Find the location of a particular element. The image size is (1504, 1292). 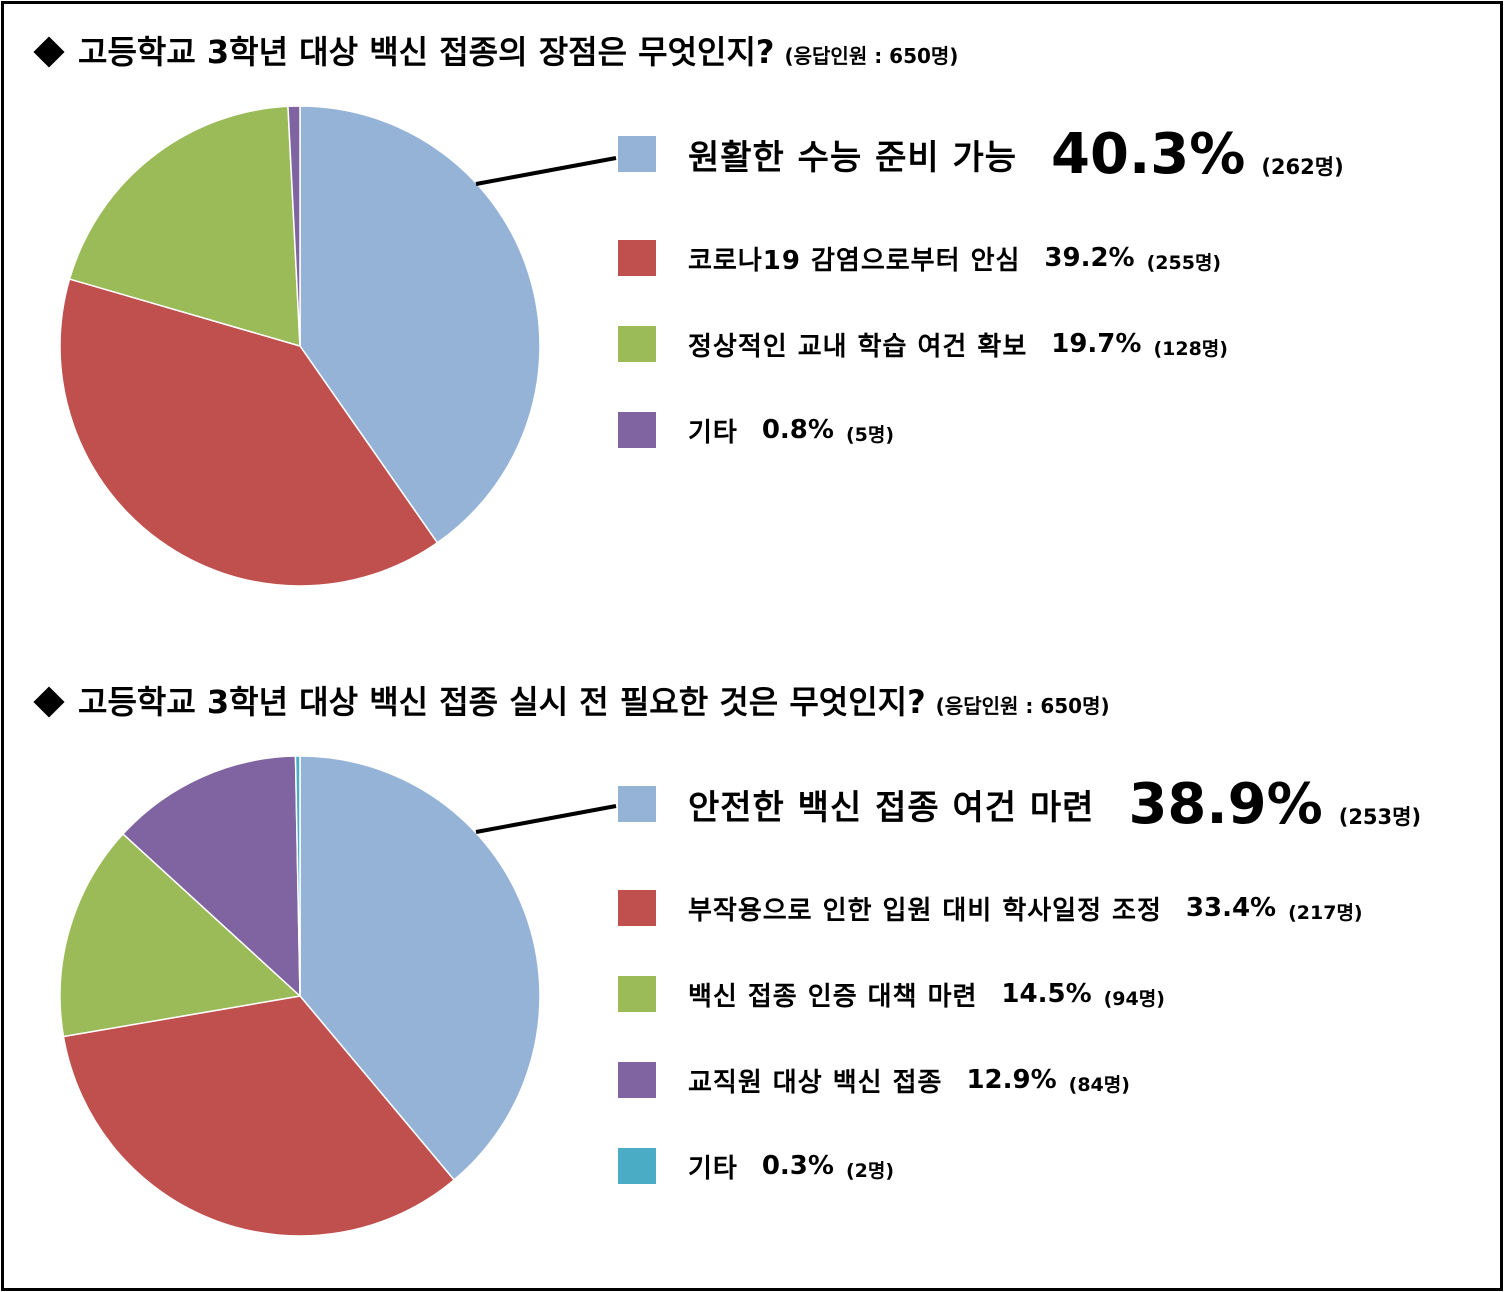

chart-2-legend-item-1: 안전한 백신 접종 여건 마련 38.9% (253명) is located at coordinates (1019, 804).